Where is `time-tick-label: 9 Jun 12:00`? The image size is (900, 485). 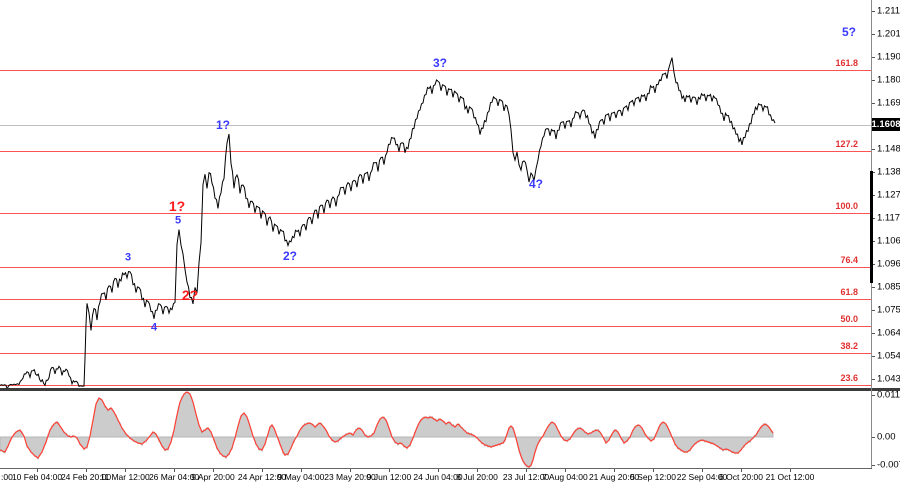 time-tick-label: 9 Jun 12:00 is located at coordinates (389, 477).